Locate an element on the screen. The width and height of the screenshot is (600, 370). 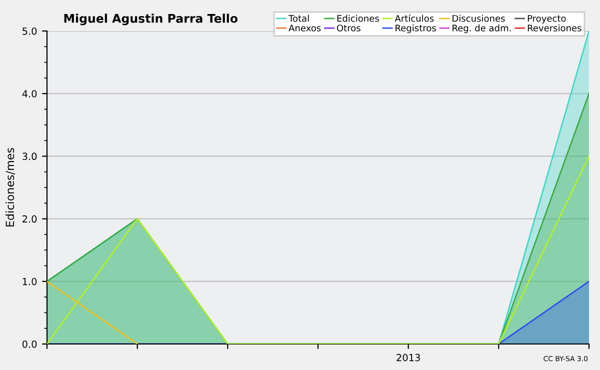
legend-label: Proyecto is located at coordinates (547, 19).